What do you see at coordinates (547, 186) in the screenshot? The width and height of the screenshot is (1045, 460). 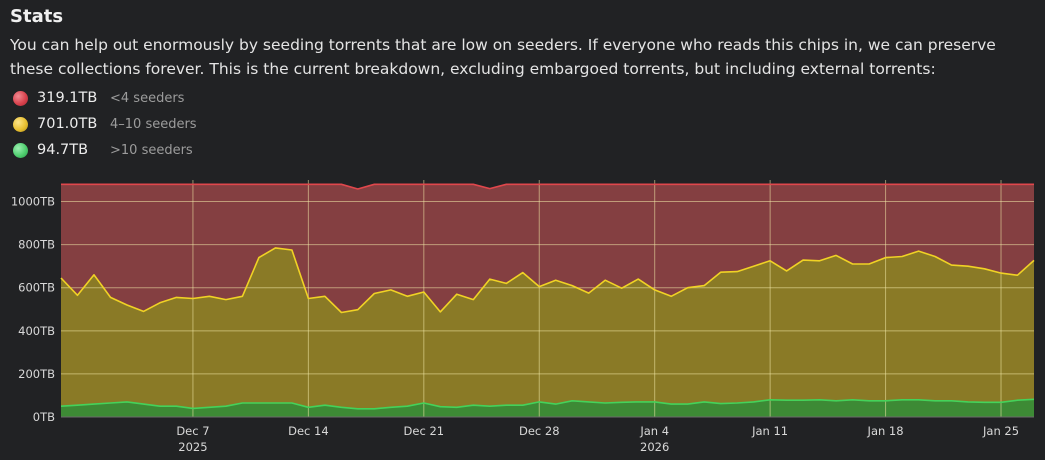 I see `line--4-seeders` at bounding box center [547, 186].